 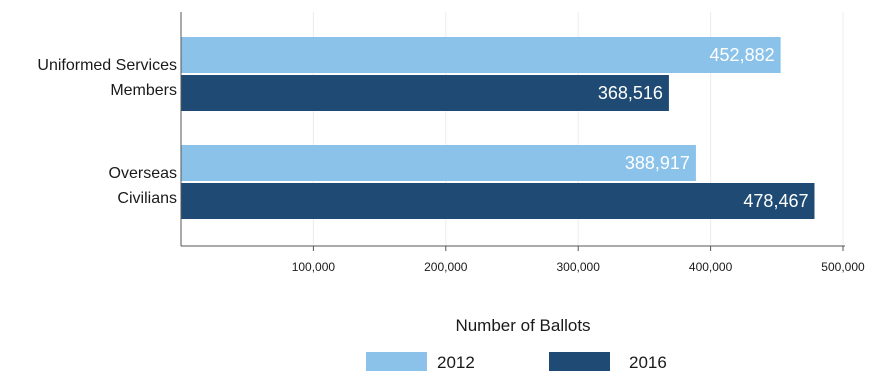 What do you see at coordinates (843, 267) in the screenshot?
I see `x-tick-label: 500,000` at bounding box center [843, 267].